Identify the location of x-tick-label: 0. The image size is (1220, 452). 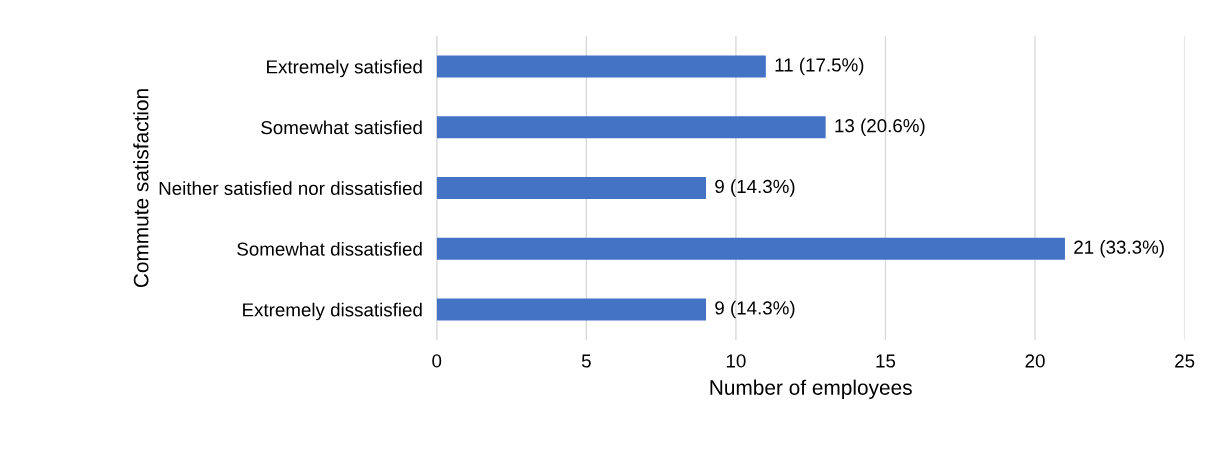
(437, 361).